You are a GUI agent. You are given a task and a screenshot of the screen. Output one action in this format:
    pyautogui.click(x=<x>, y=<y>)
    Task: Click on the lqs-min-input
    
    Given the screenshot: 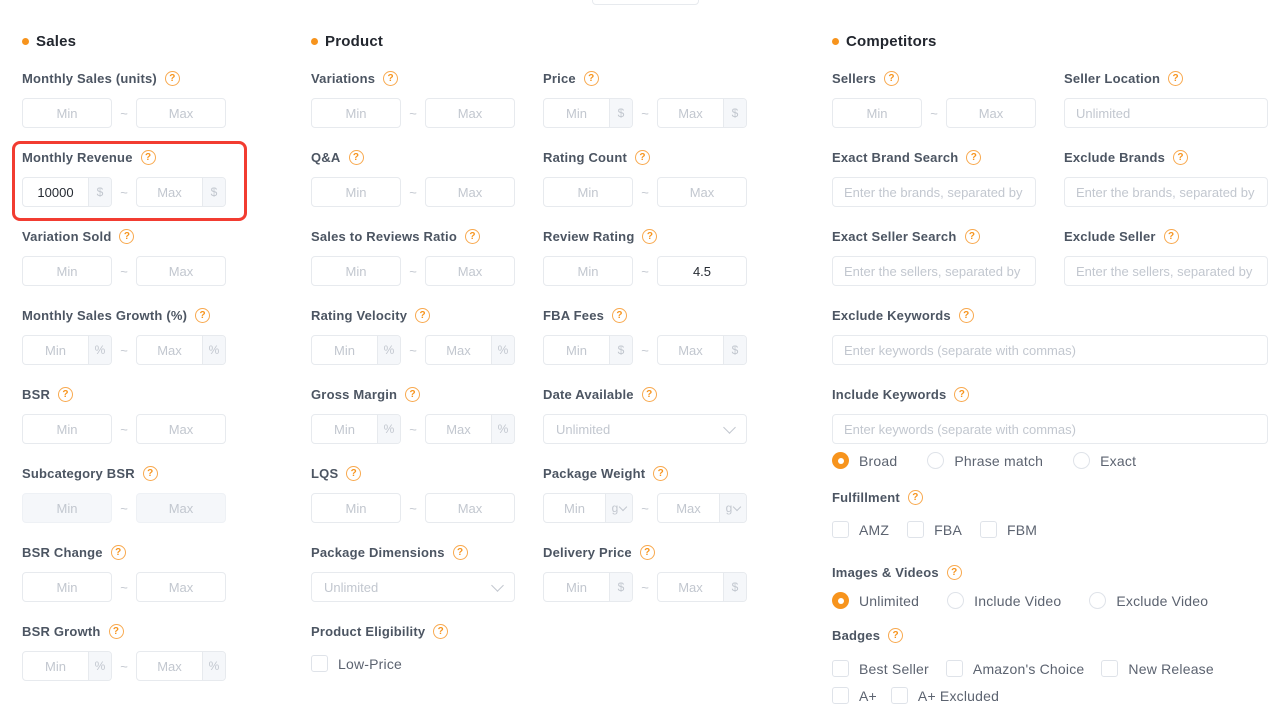 What is the action you would take?
    pyautogui.click(x=356, y=508)
    